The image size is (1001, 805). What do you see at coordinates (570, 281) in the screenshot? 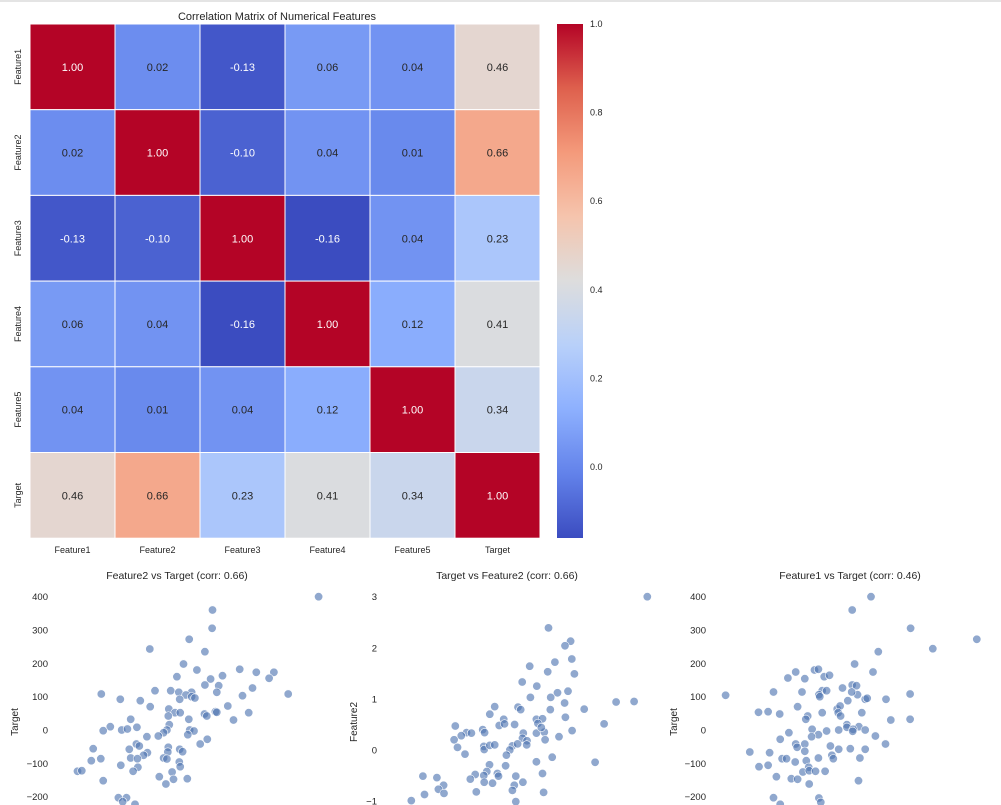
I see `colorbar-bar` at bounding box center [570, 281].